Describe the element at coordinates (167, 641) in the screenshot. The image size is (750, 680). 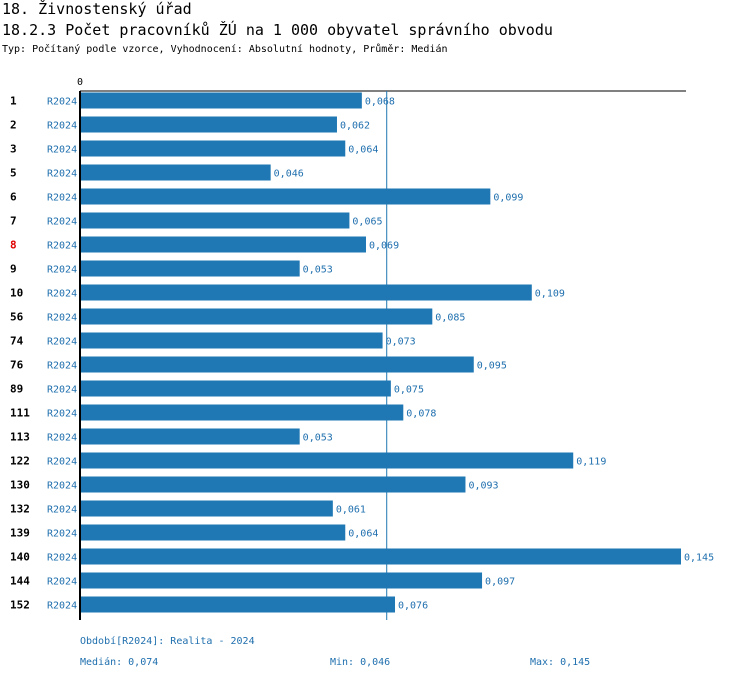
I see `footer-period: Období[R2024]: Realita - 2024` at that location.